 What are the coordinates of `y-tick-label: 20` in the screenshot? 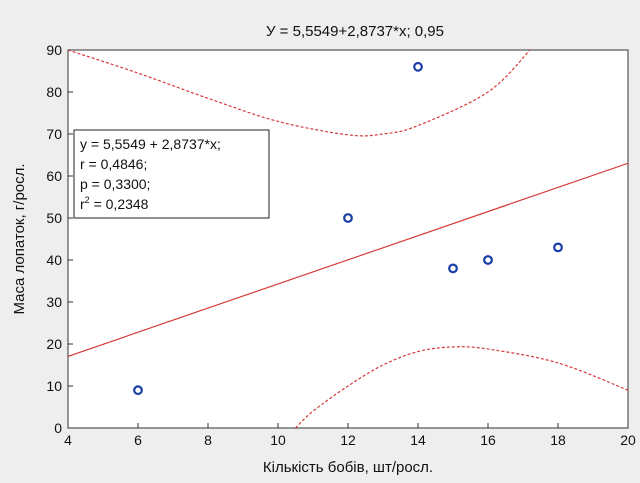 It's located at (54, 344).